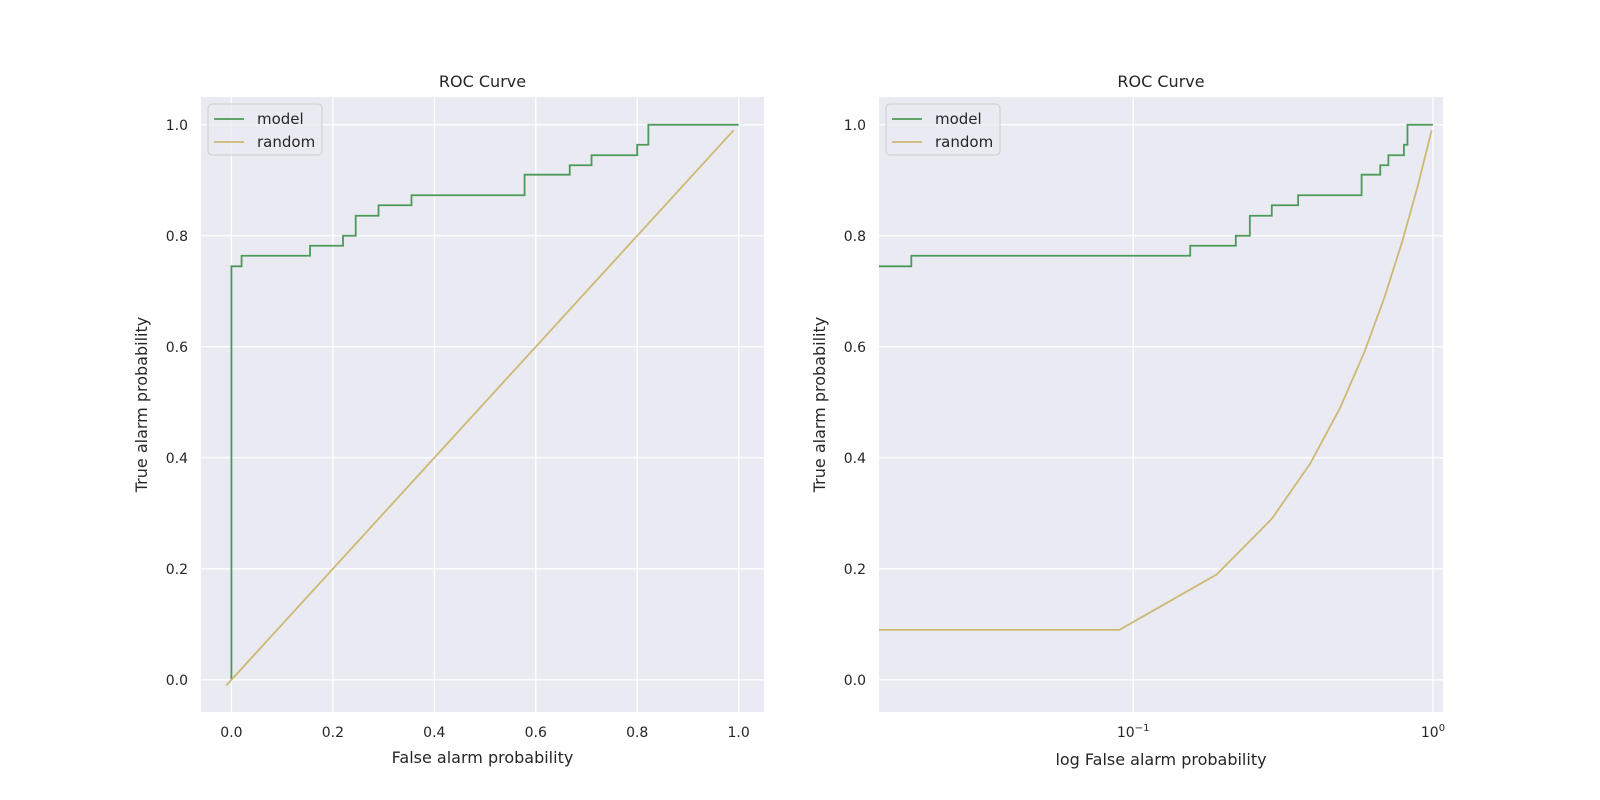  Describe the element at coordinates (637, 733) in the screenshot. I see `x-tick-label: 0.8` at that location.